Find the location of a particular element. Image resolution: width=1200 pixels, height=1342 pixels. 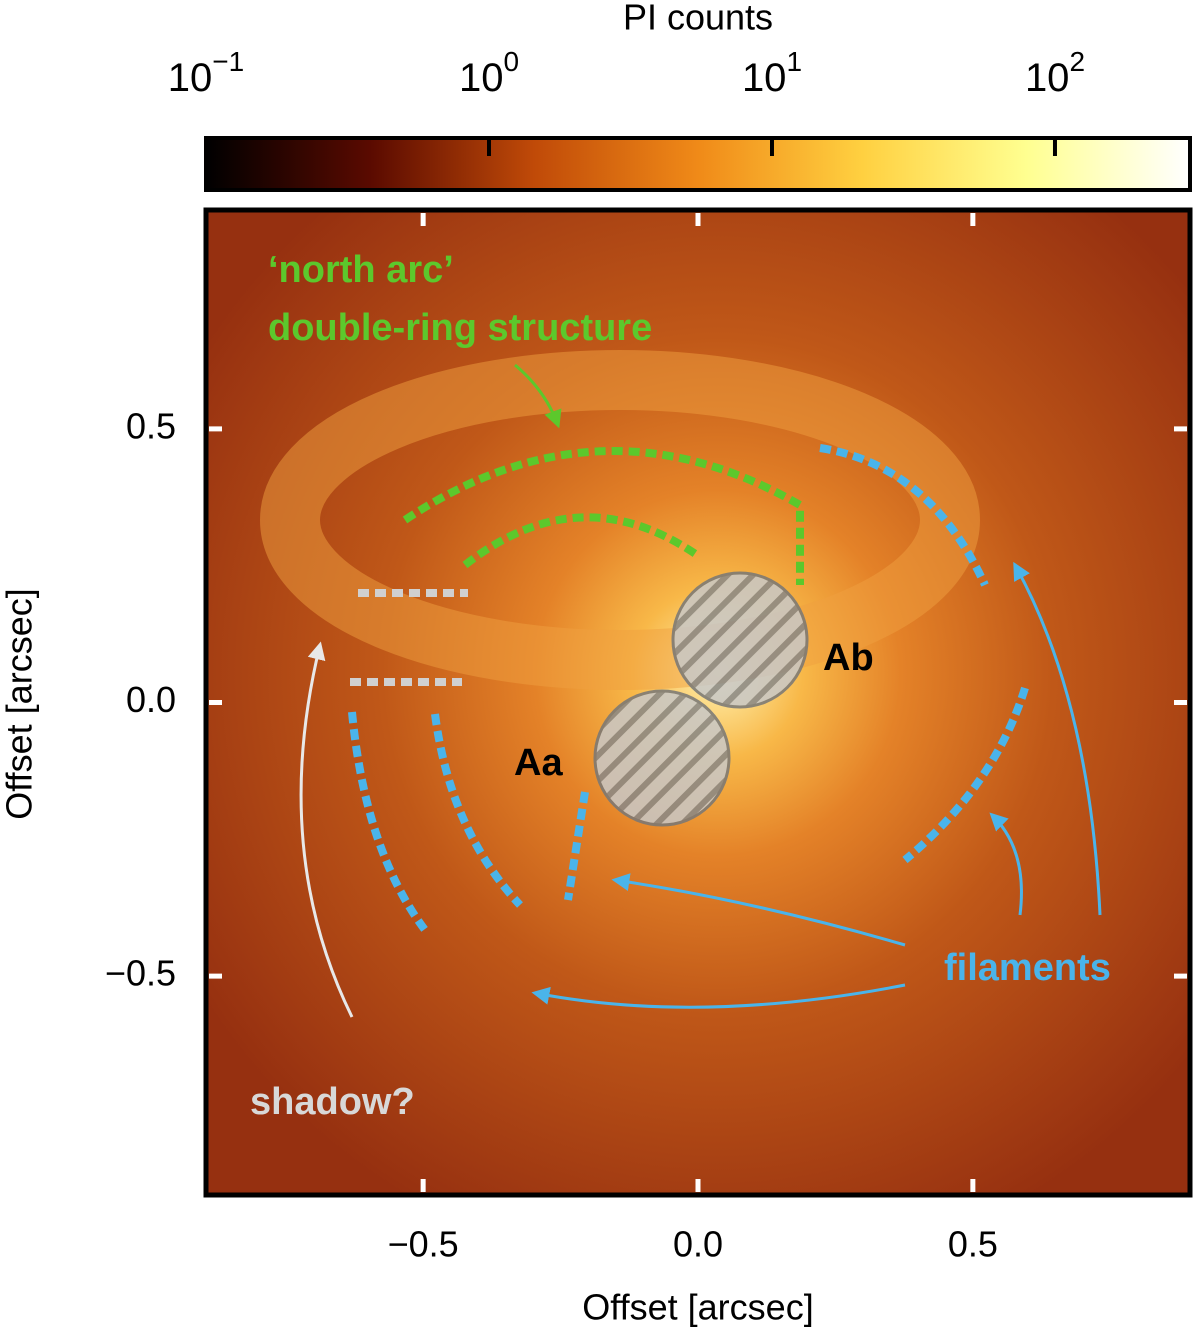

colorbar-tick-label: 10⁻¹ is located at coordinates (206, 72).